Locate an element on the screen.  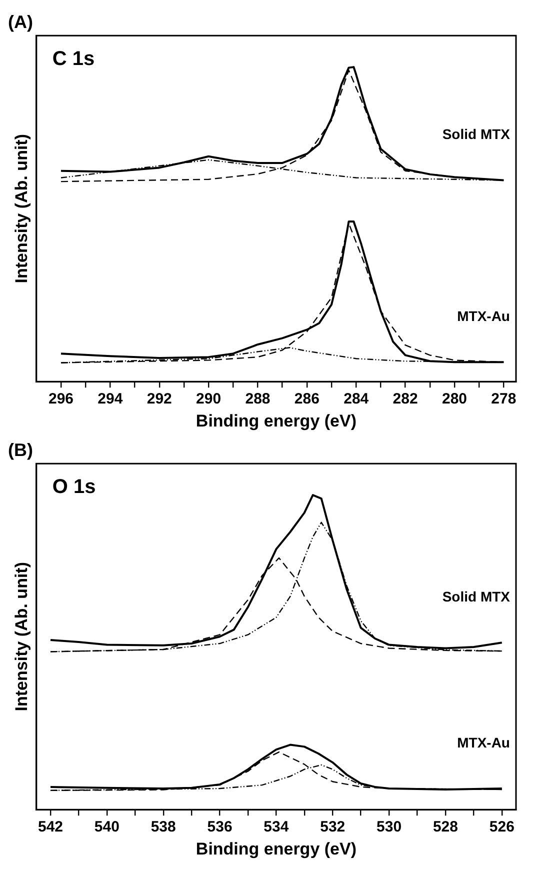
x-tick-label: 540 is located at coordinates (107, 827).